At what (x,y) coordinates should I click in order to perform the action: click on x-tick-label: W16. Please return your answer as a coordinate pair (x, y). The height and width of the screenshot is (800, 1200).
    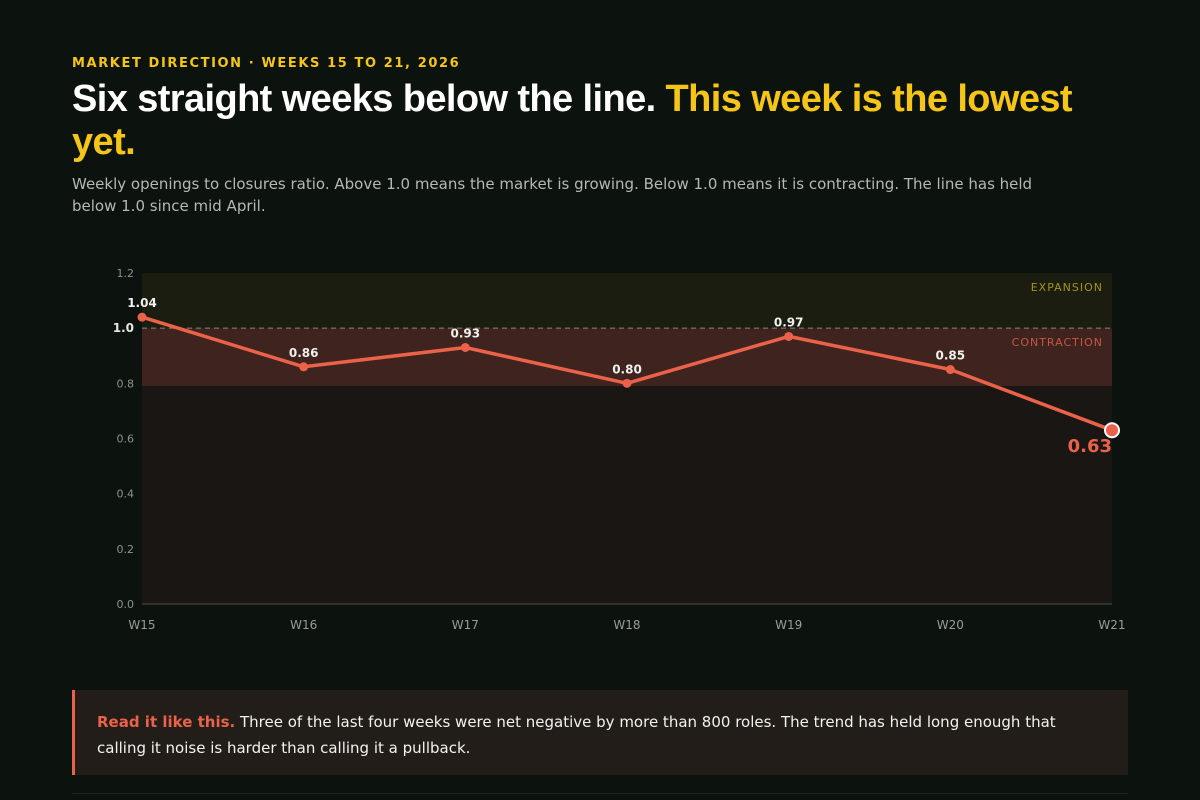
    Looking at the image, I should click on (303, 625).